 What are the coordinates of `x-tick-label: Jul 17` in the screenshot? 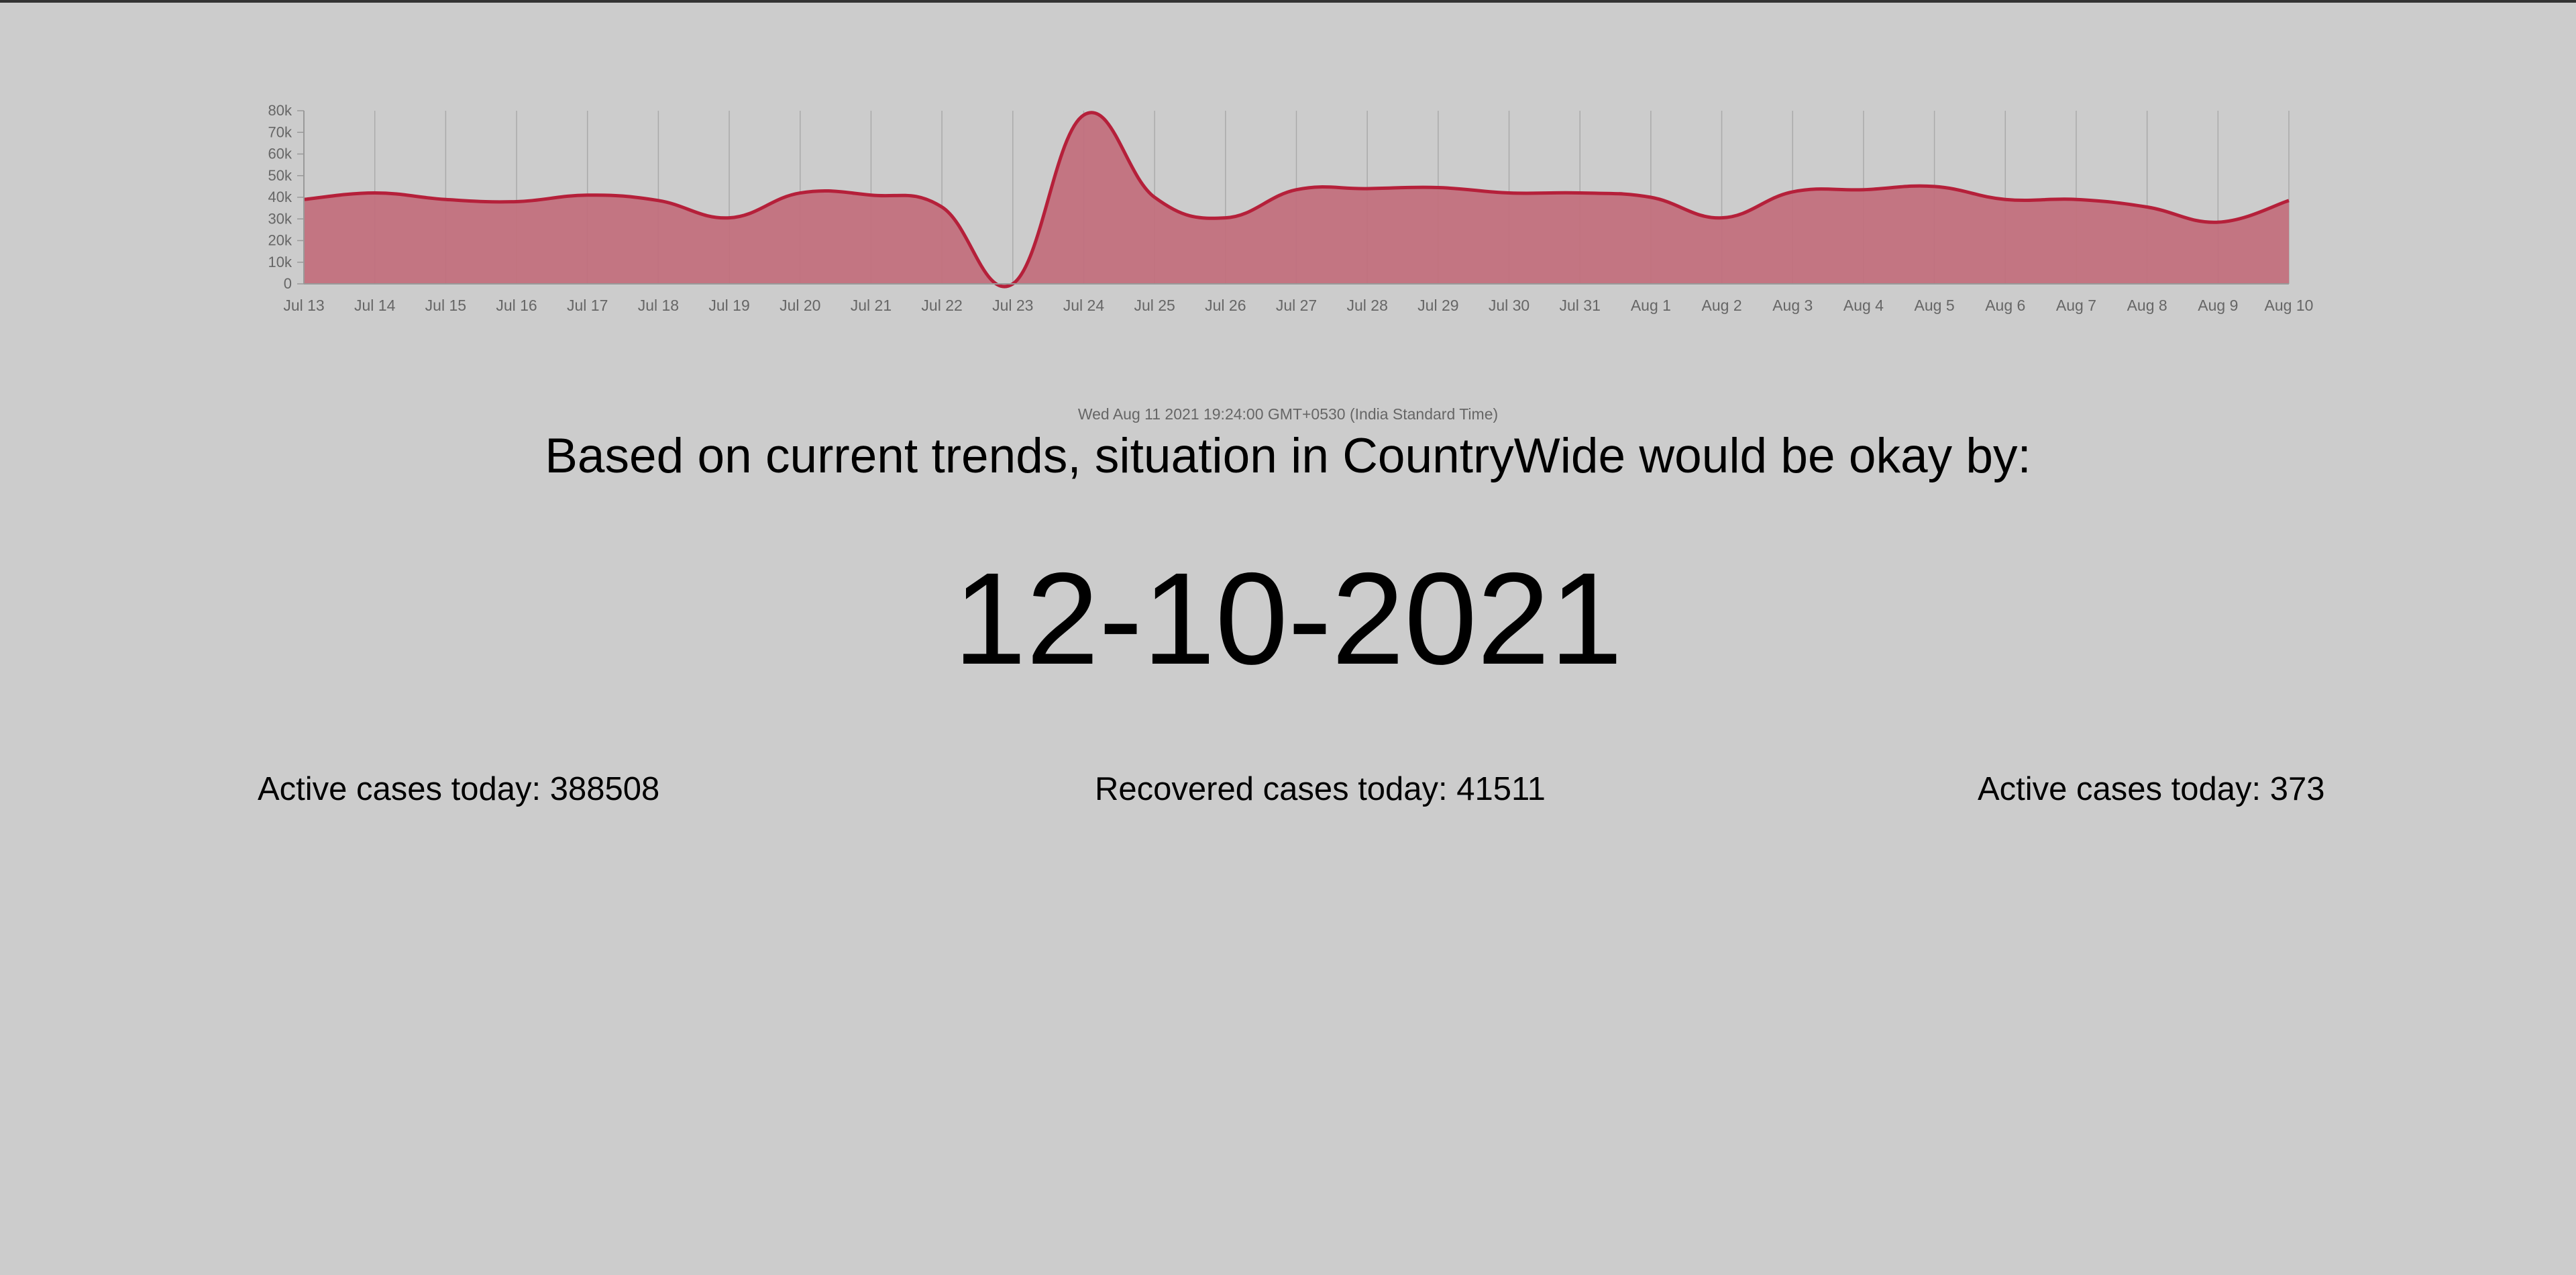 It's located at (587, 305).